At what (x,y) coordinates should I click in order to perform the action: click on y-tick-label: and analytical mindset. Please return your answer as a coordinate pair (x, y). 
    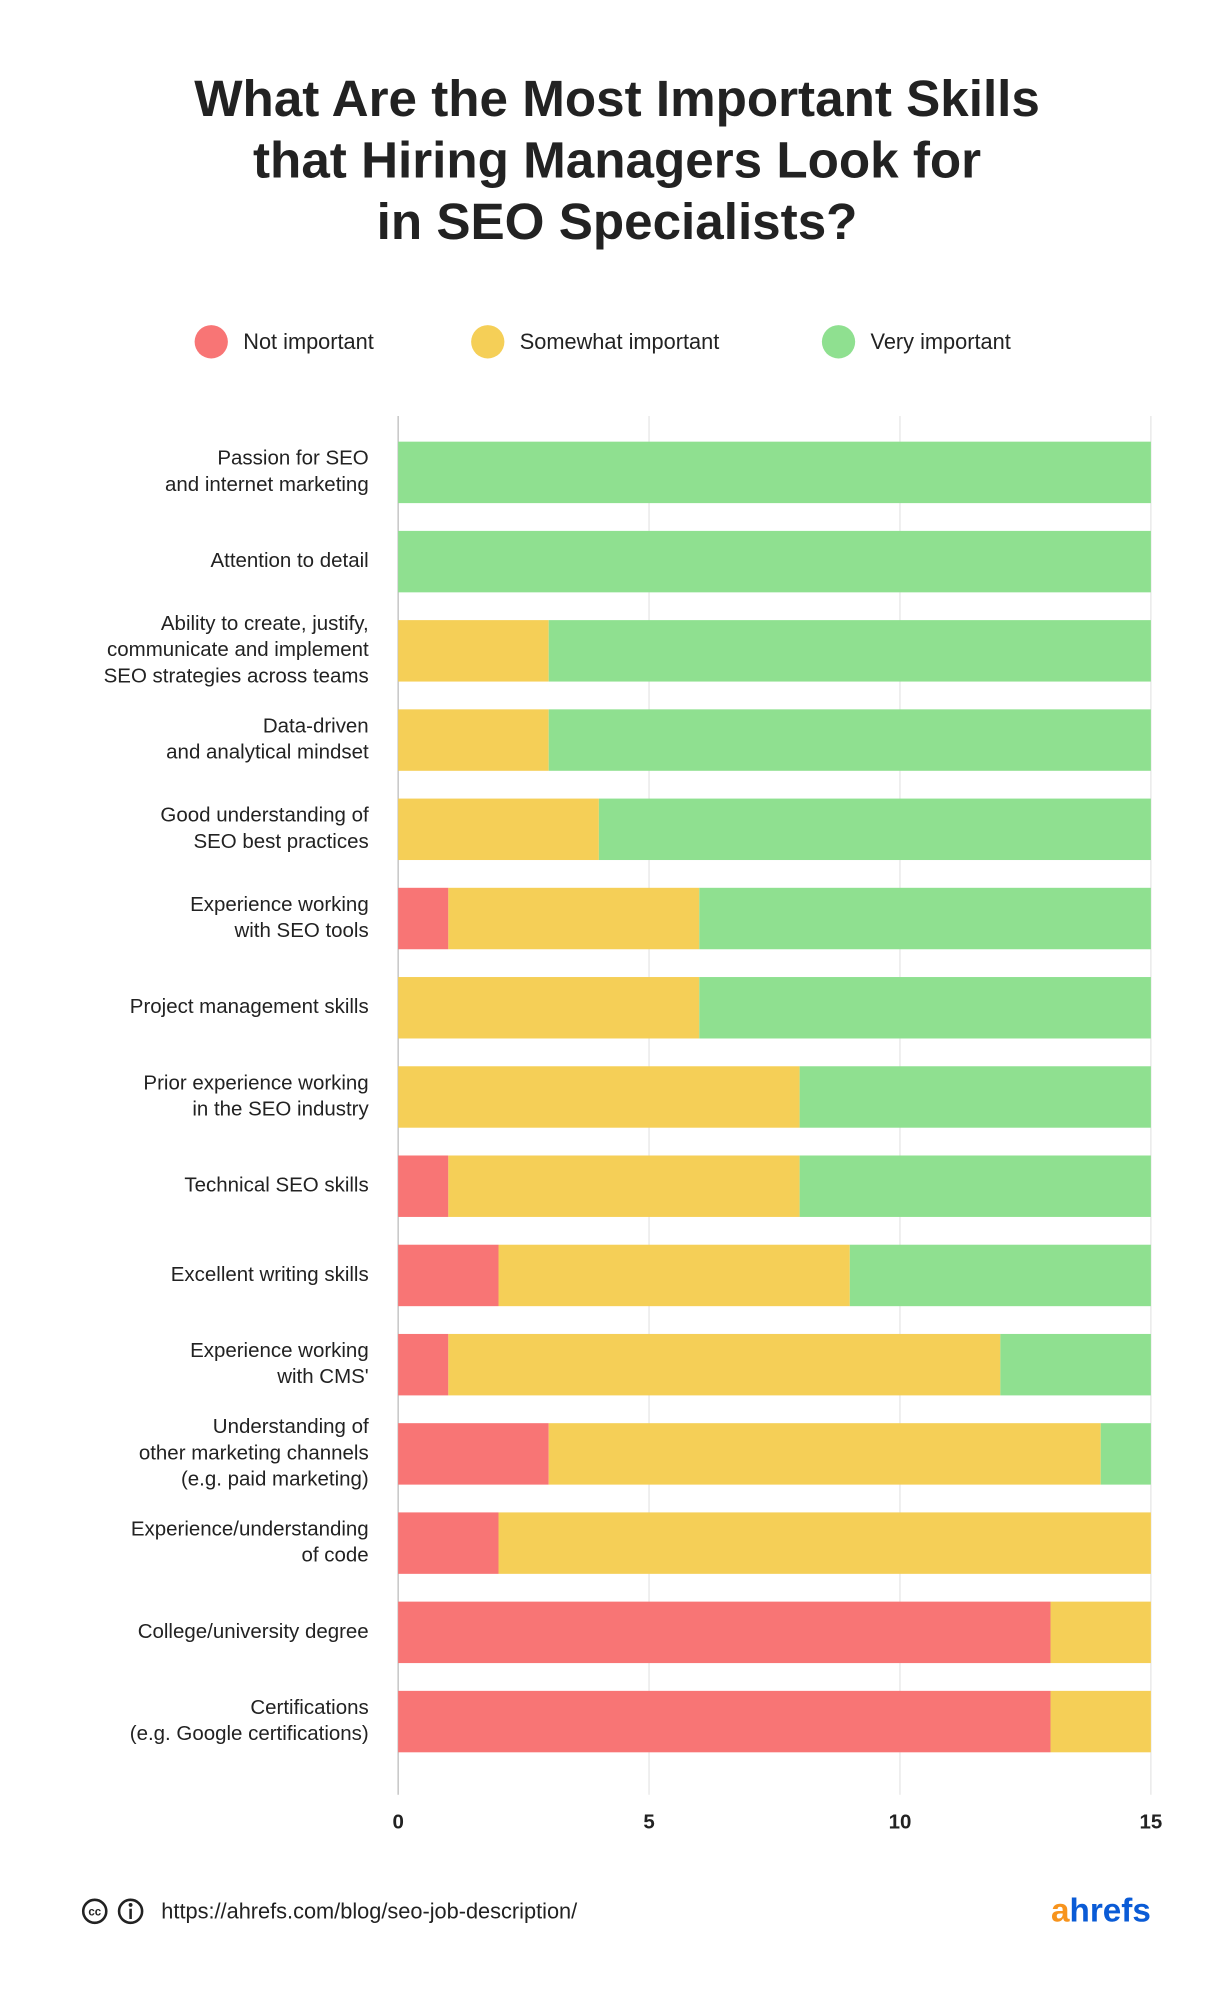
    Looking at the image, I should click on (267, 752).